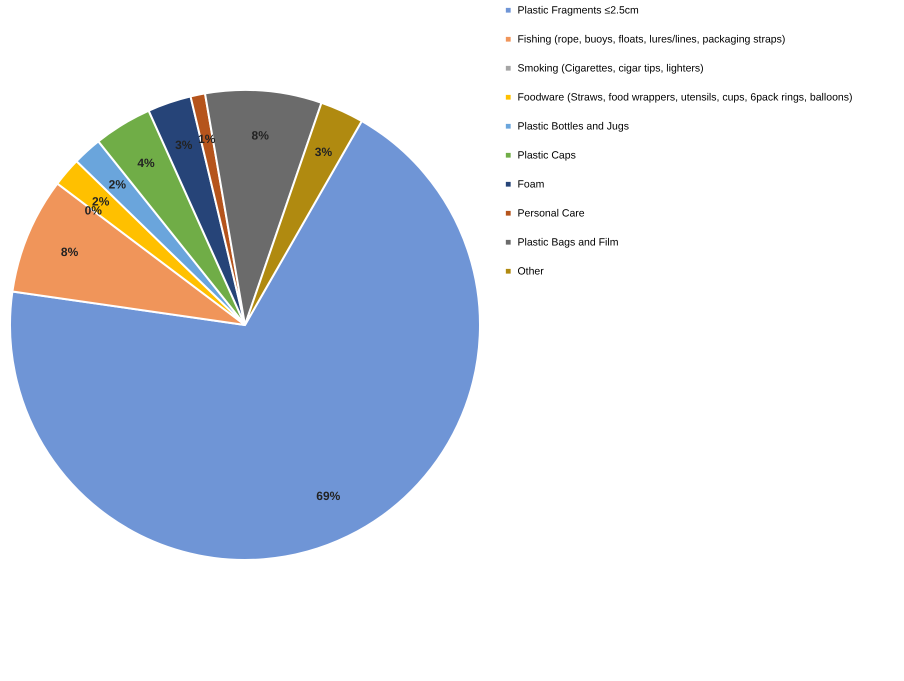 The image size is (904, 681). I want to click on legend-label: Plastic Bottles and Jugs, so click(573, 126).